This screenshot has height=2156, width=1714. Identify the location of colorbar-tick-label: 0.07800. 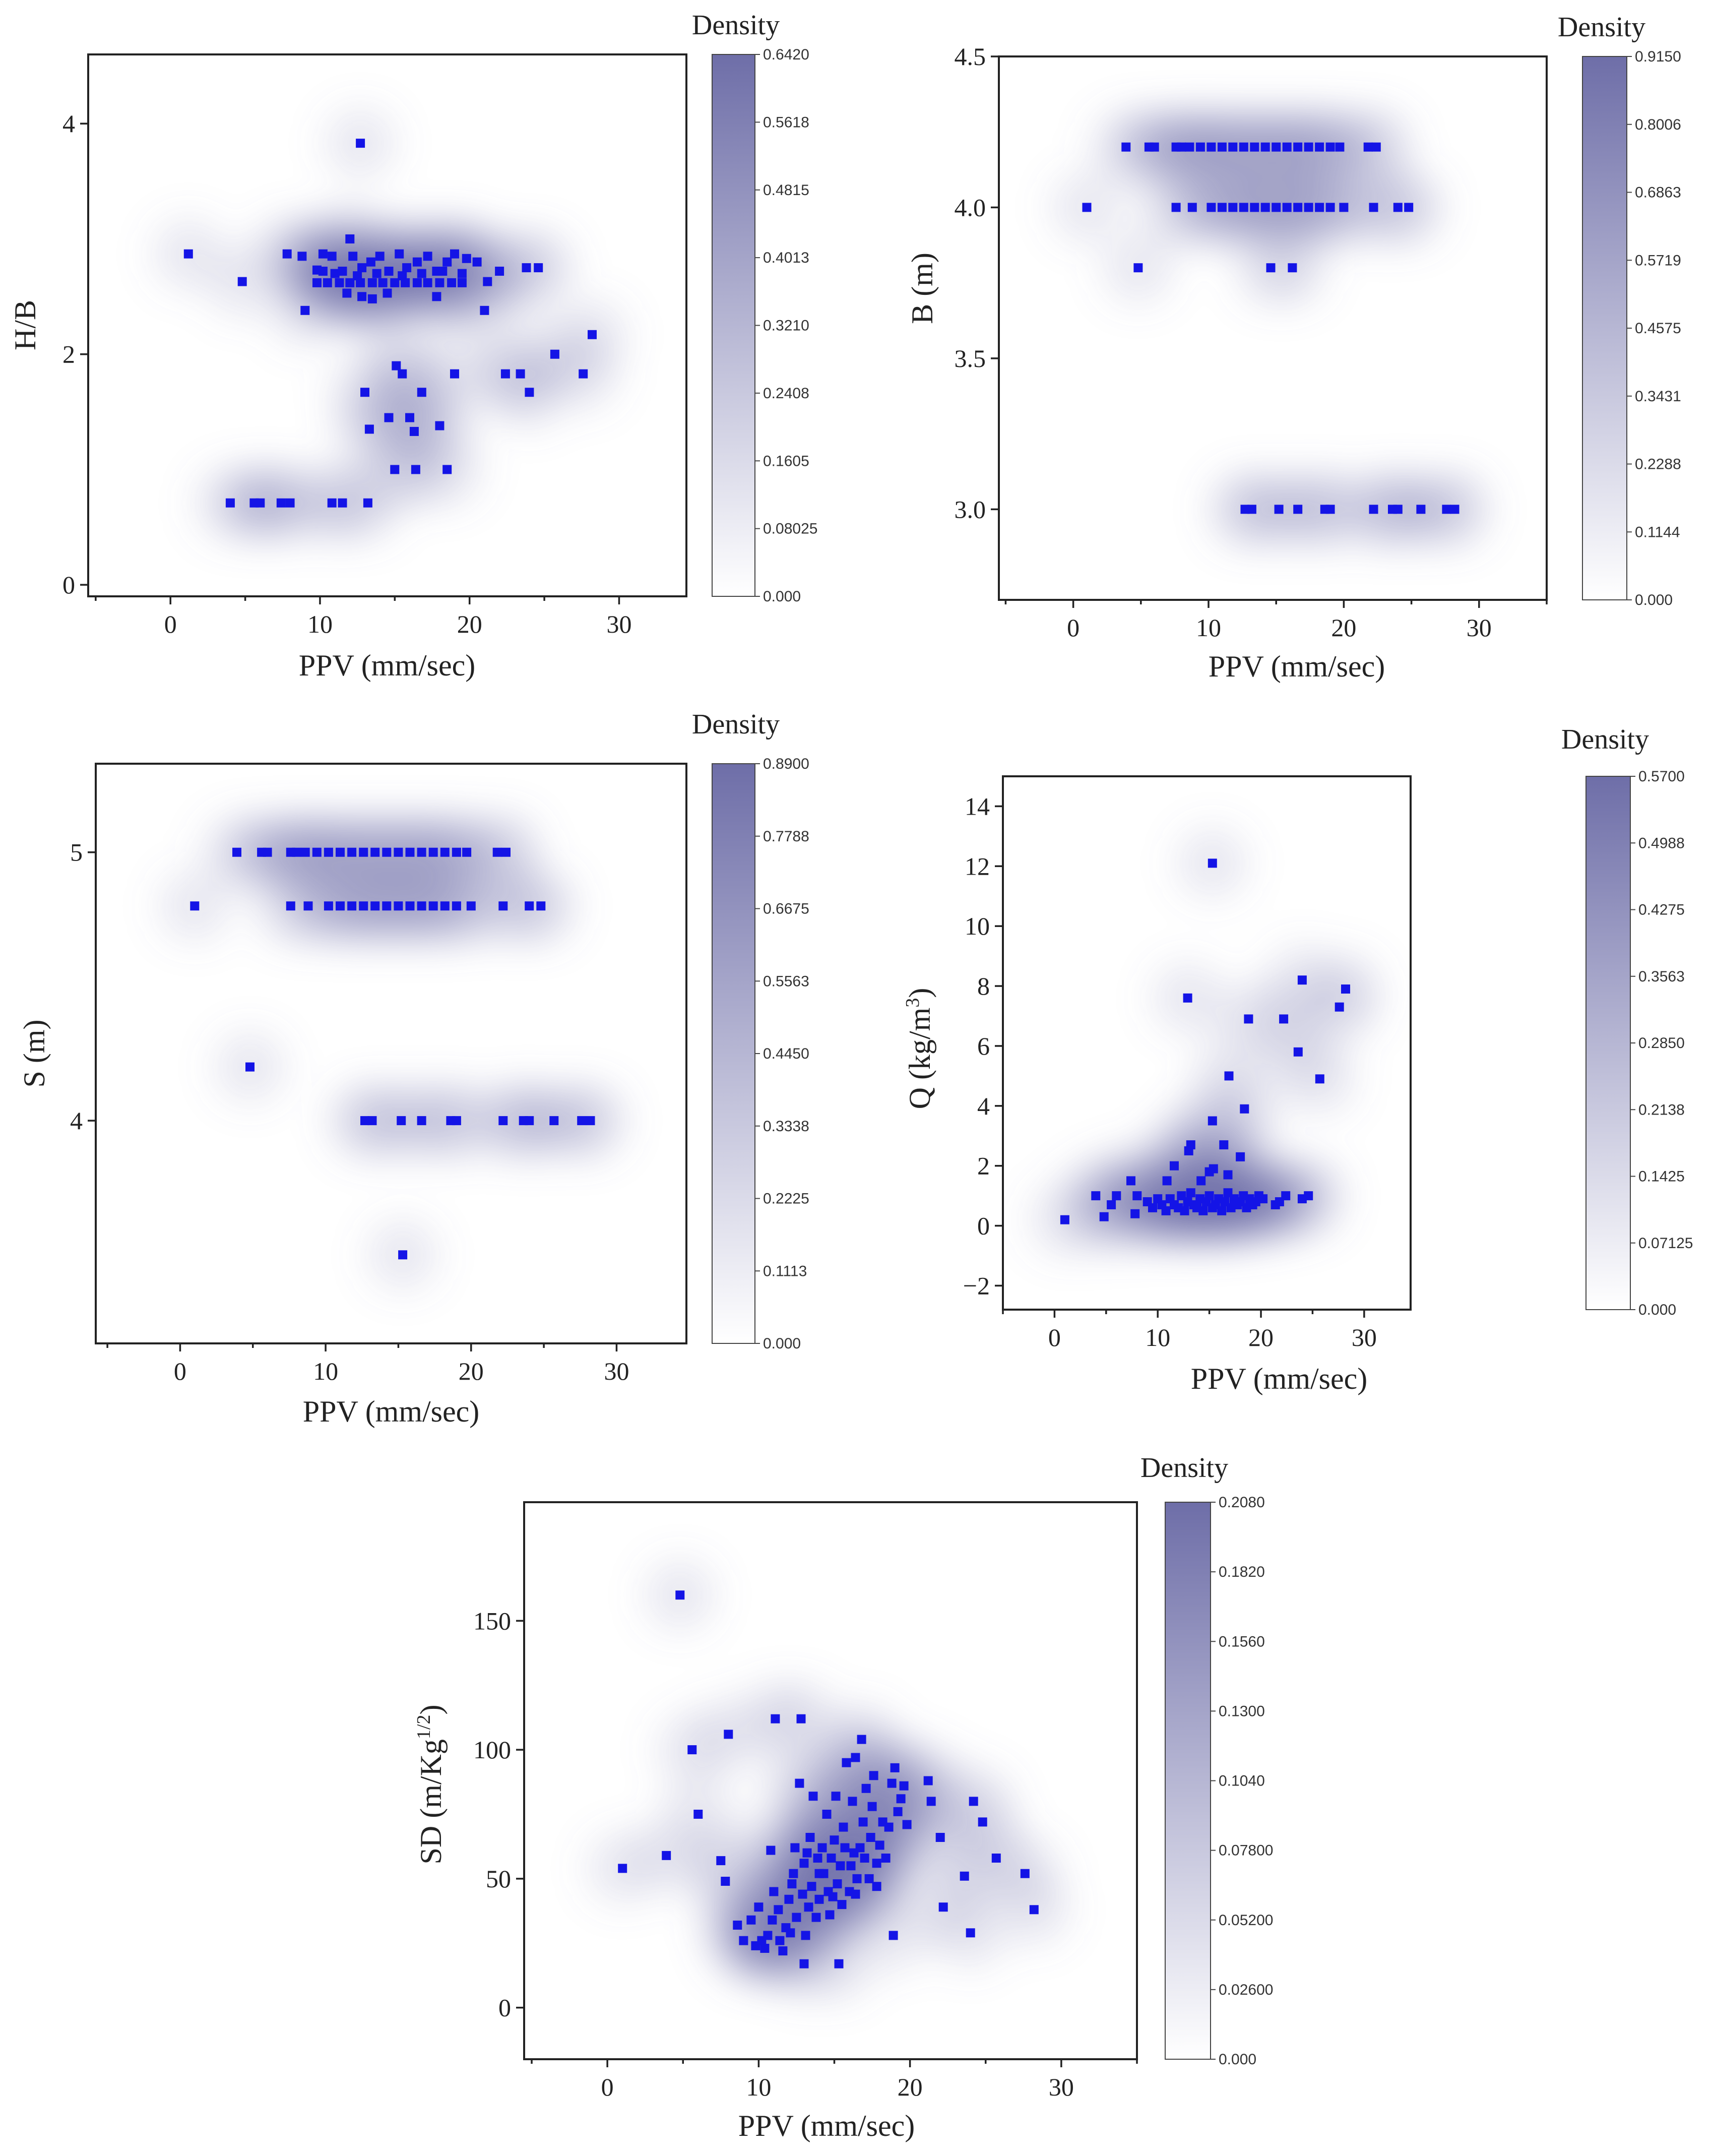
(1246, 1850).